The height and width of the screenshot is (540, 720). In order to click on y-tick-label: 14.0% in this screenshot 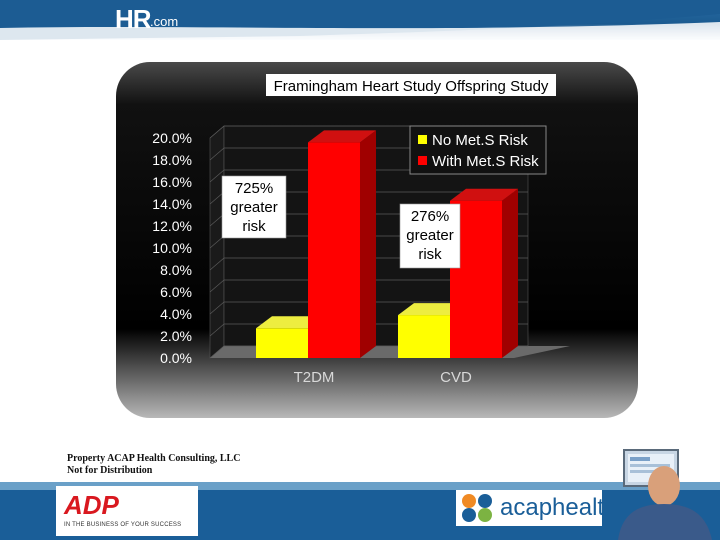, I will do `click(172, 204)`.